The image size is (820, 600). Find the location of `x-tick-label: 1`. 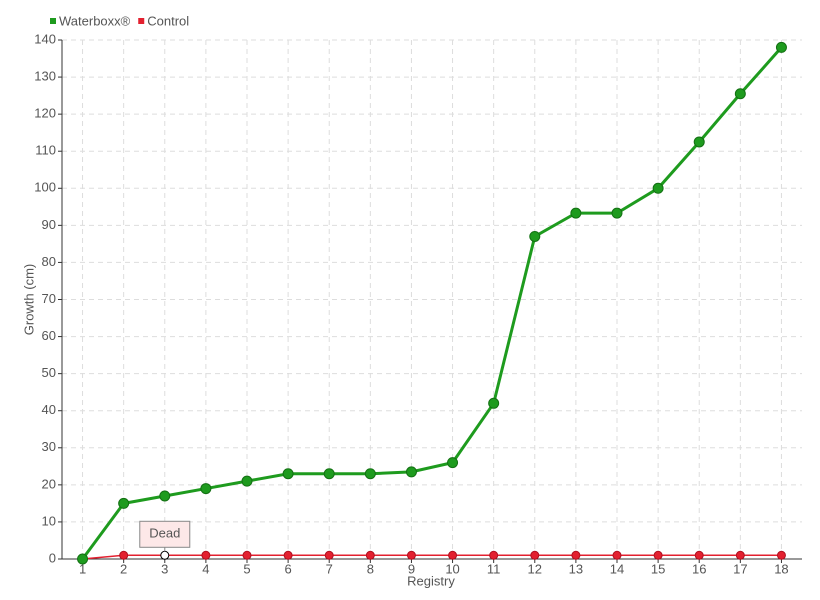

x-tick-label: 1 is located at coordinates (82, 568).